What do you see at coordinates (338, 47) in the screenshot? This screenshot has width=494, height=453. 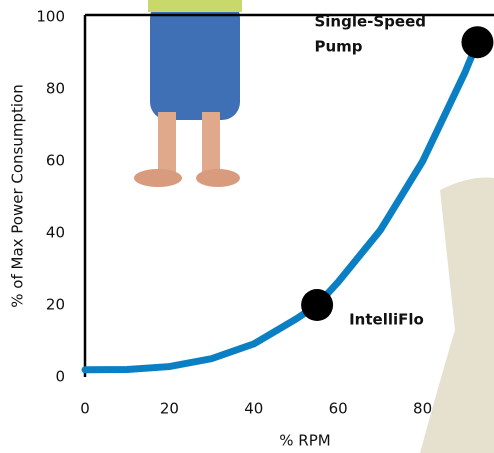 I see `point-label: Pump` at bounding box center [338, 47].